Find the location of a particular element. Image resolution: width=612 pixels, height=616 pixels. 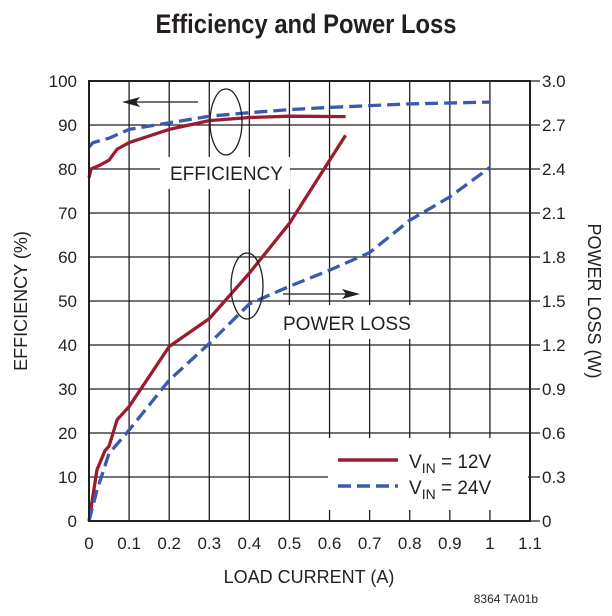

x-tick-label: 0.2 is located at coordinates (169, 543).